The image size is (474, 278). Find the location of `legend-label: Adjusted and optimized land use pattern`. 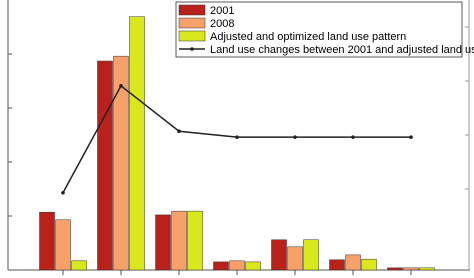

legend-label: Adjusted and optimized land use pattern is located at coordinates (308, 37).